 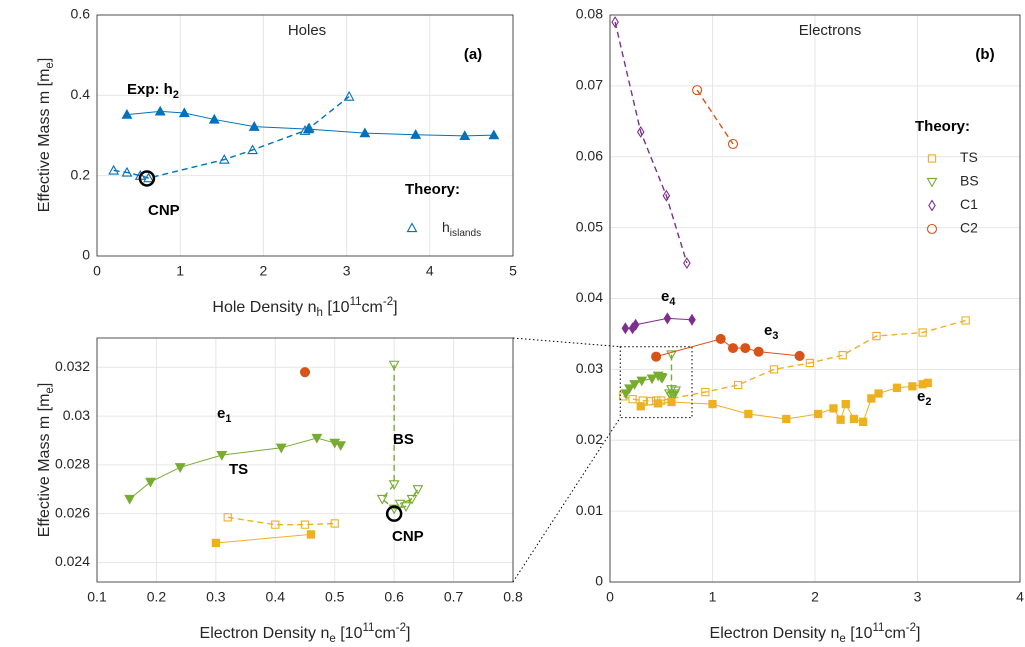 What do you see at coordinates (150, 89) in the screenshot?
I see `text-part: Exp: h` at bounding box center [150, 89].